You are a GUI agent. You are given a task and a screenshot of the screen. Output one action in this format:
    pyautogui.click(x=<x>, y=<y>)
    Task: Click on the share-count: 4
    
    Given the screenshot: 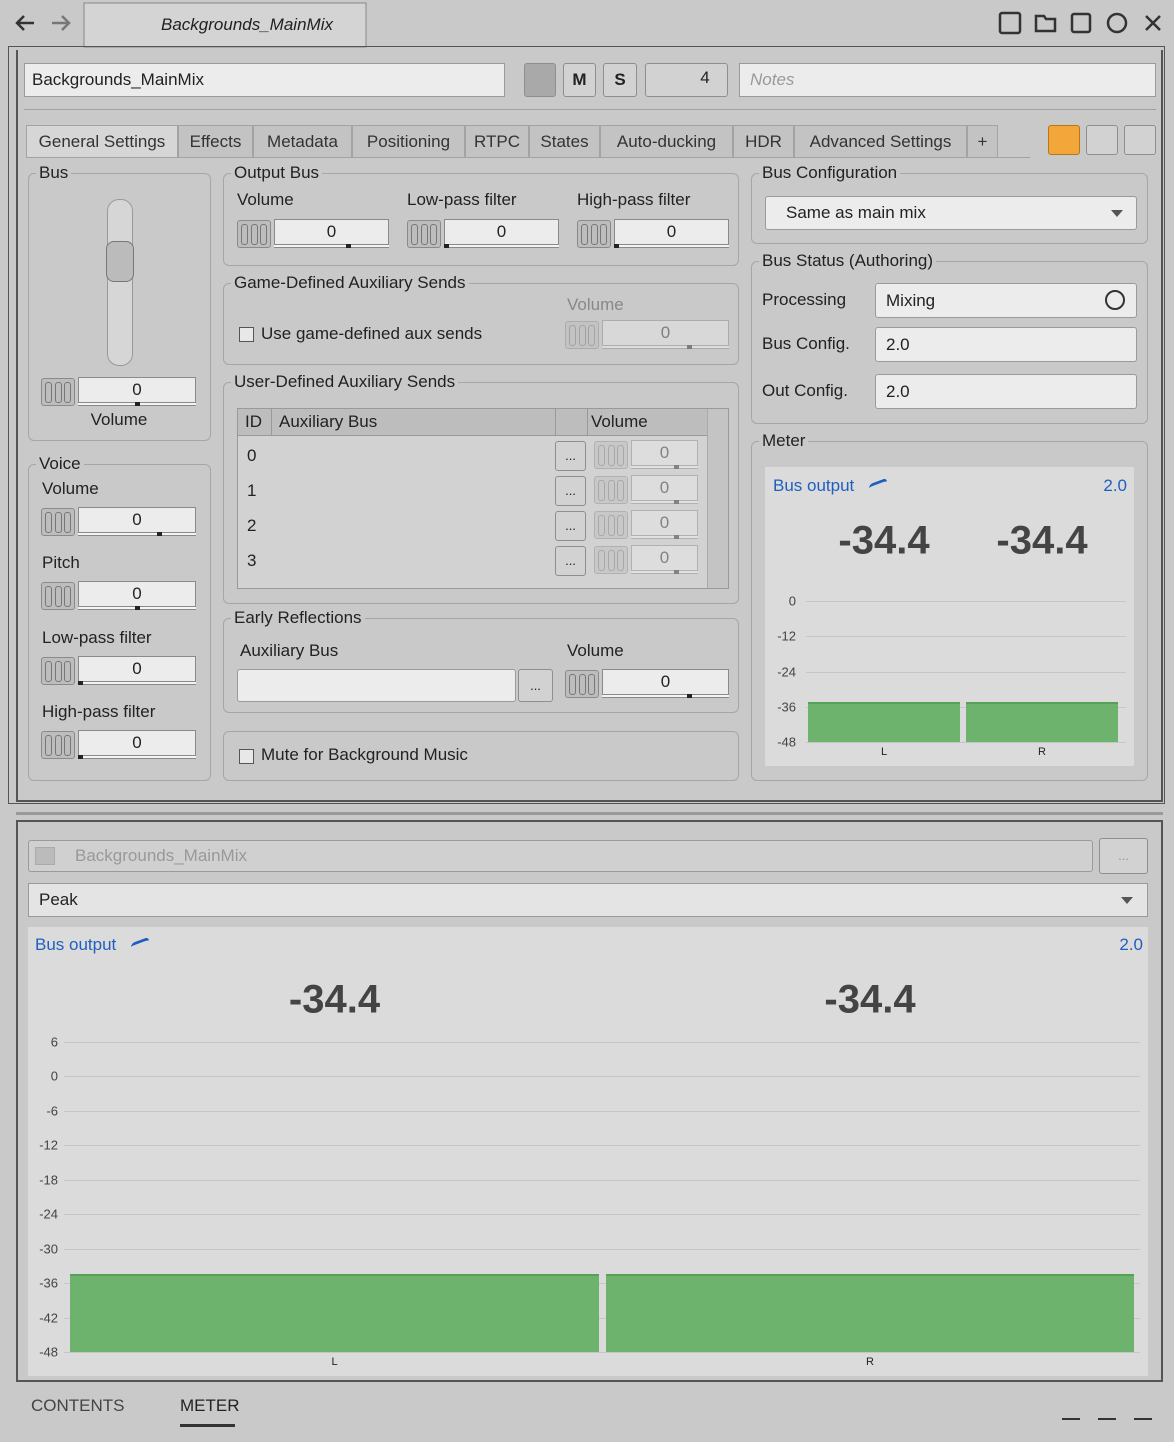 What is the action you would take?
    pyautogui.click(x=705, y=77)
    